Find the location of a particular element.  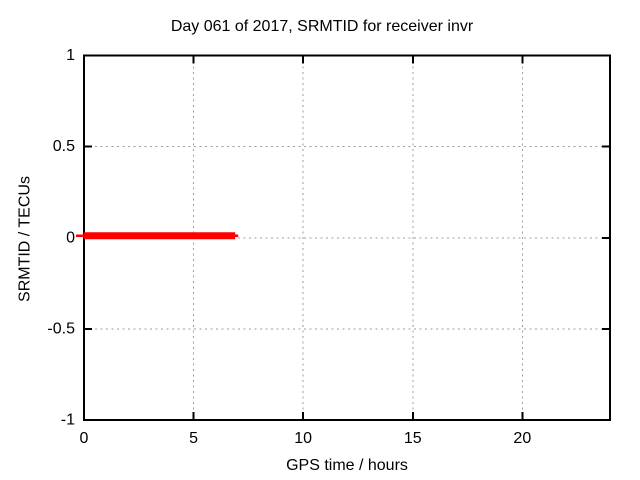

x-tick-label: 15 is located at coordinates (413, 438).